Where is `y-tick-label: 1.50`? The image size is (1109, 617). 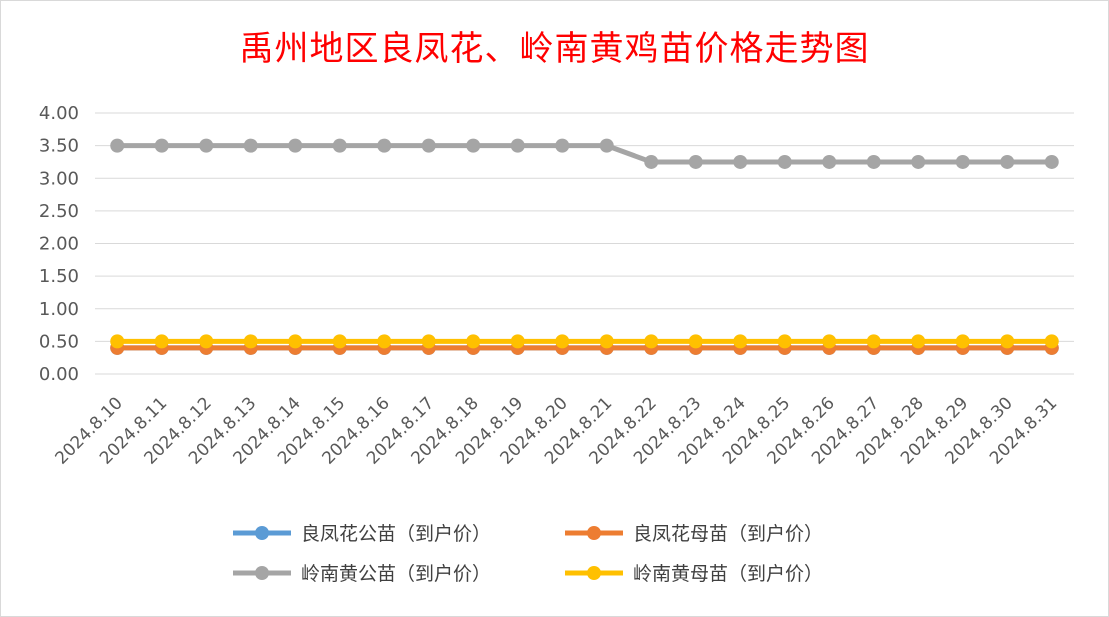 y-tick-label: 1.50 is located at coordinates (59, 276).